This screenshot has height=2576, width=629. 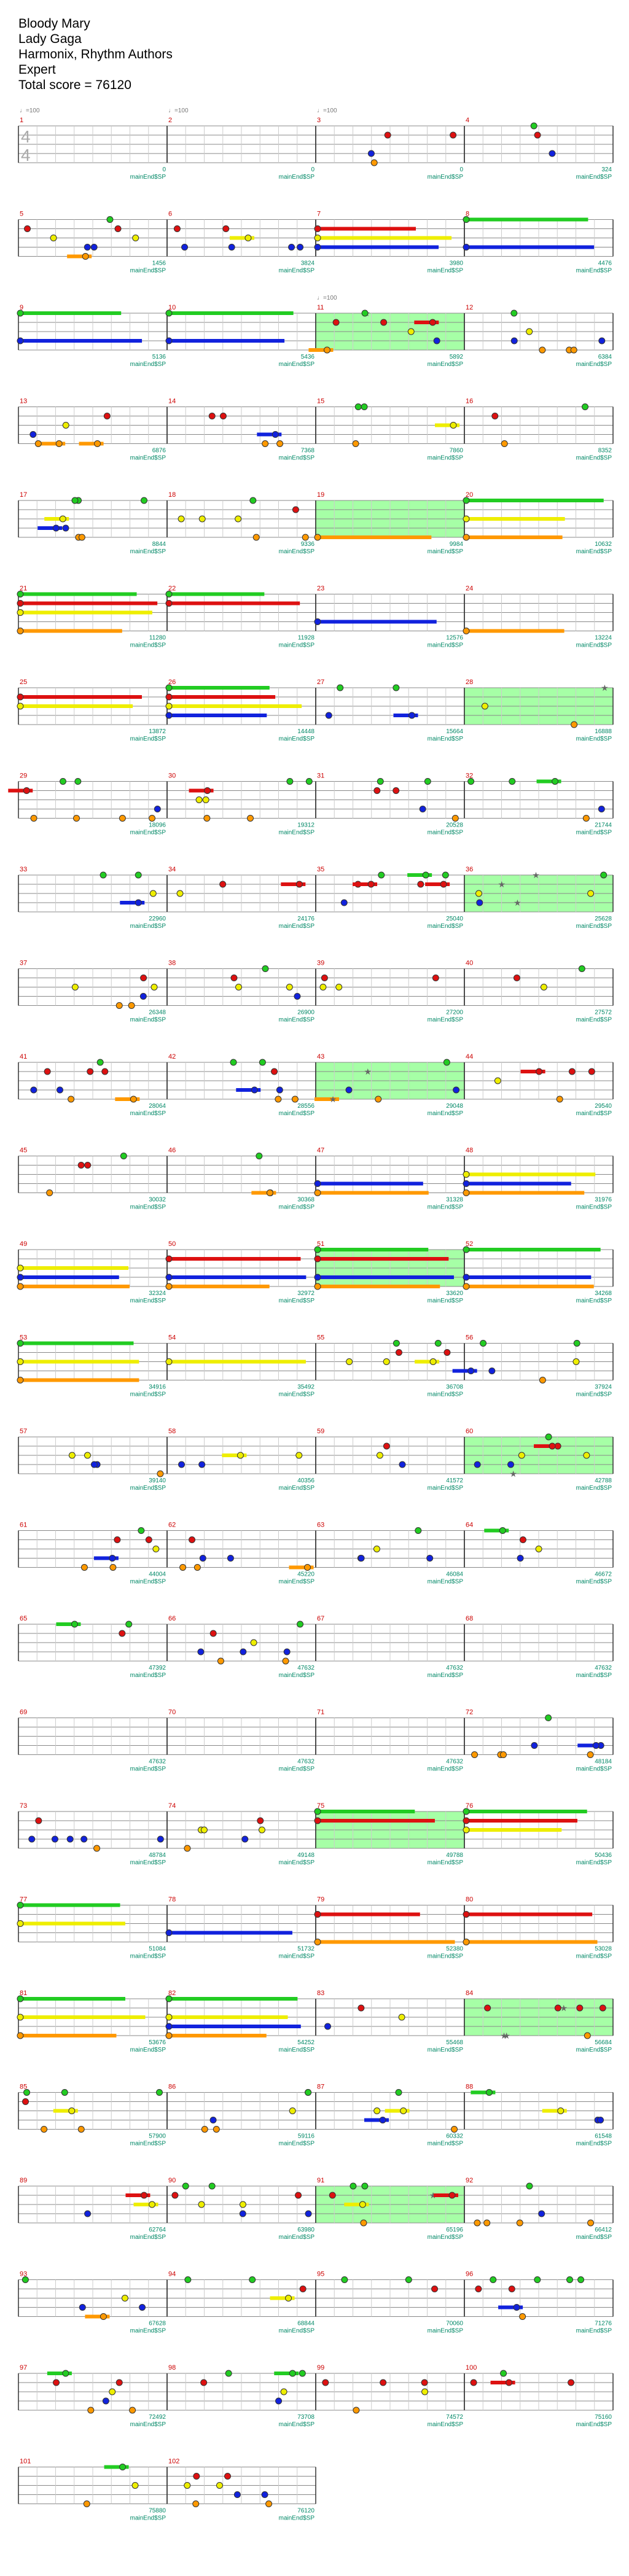 I want to click on measure-number: 12, so click(x=470, y=307).